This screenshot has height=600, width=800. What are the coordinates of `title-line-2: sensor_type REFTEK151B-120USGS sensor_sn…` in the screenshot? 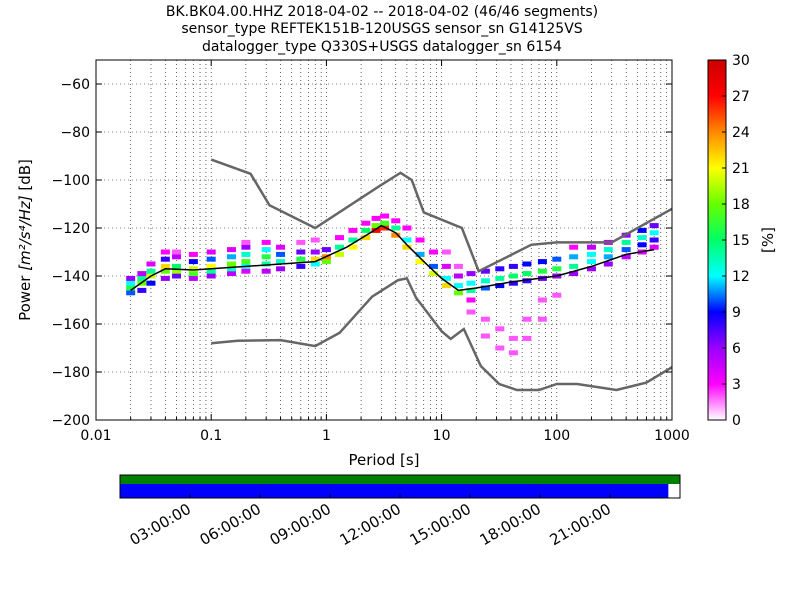 It's located at (381, 29).